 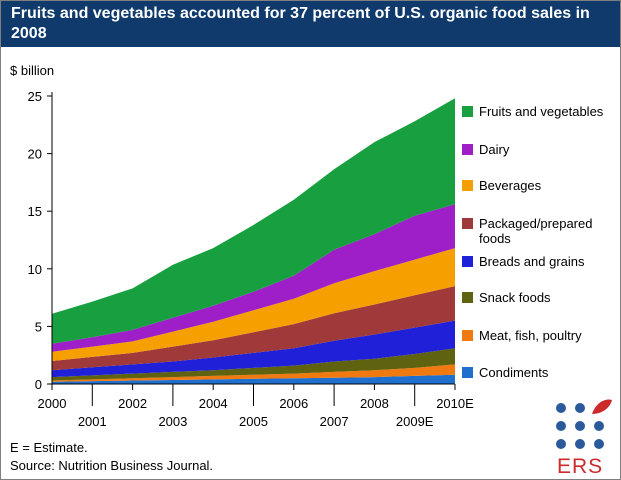 What do you see at coordinates (52, 403) in the screenshot?
I see `x-tick-label: 2000` at bounding box center [52, 403].